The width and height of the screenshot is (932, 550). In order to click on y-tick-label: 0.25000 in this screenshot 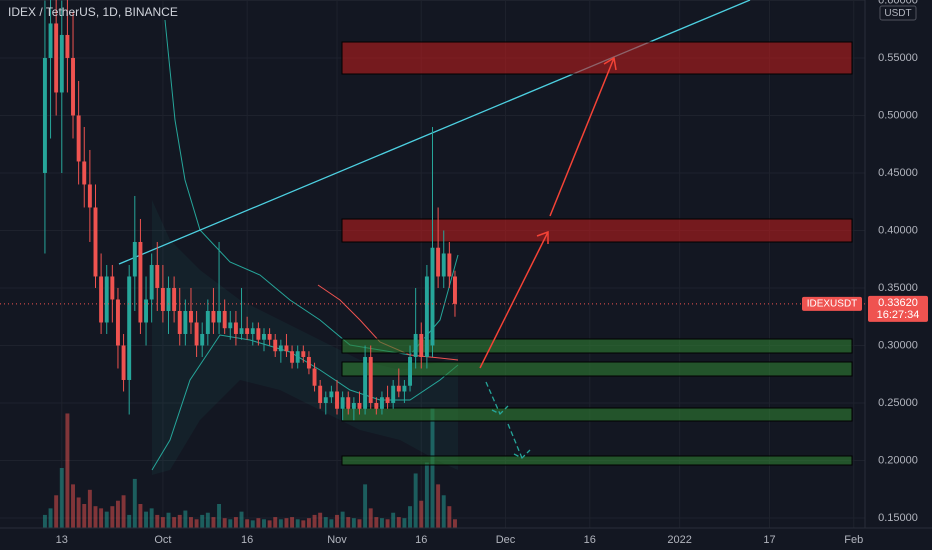, I will do `click(898, 403)`.